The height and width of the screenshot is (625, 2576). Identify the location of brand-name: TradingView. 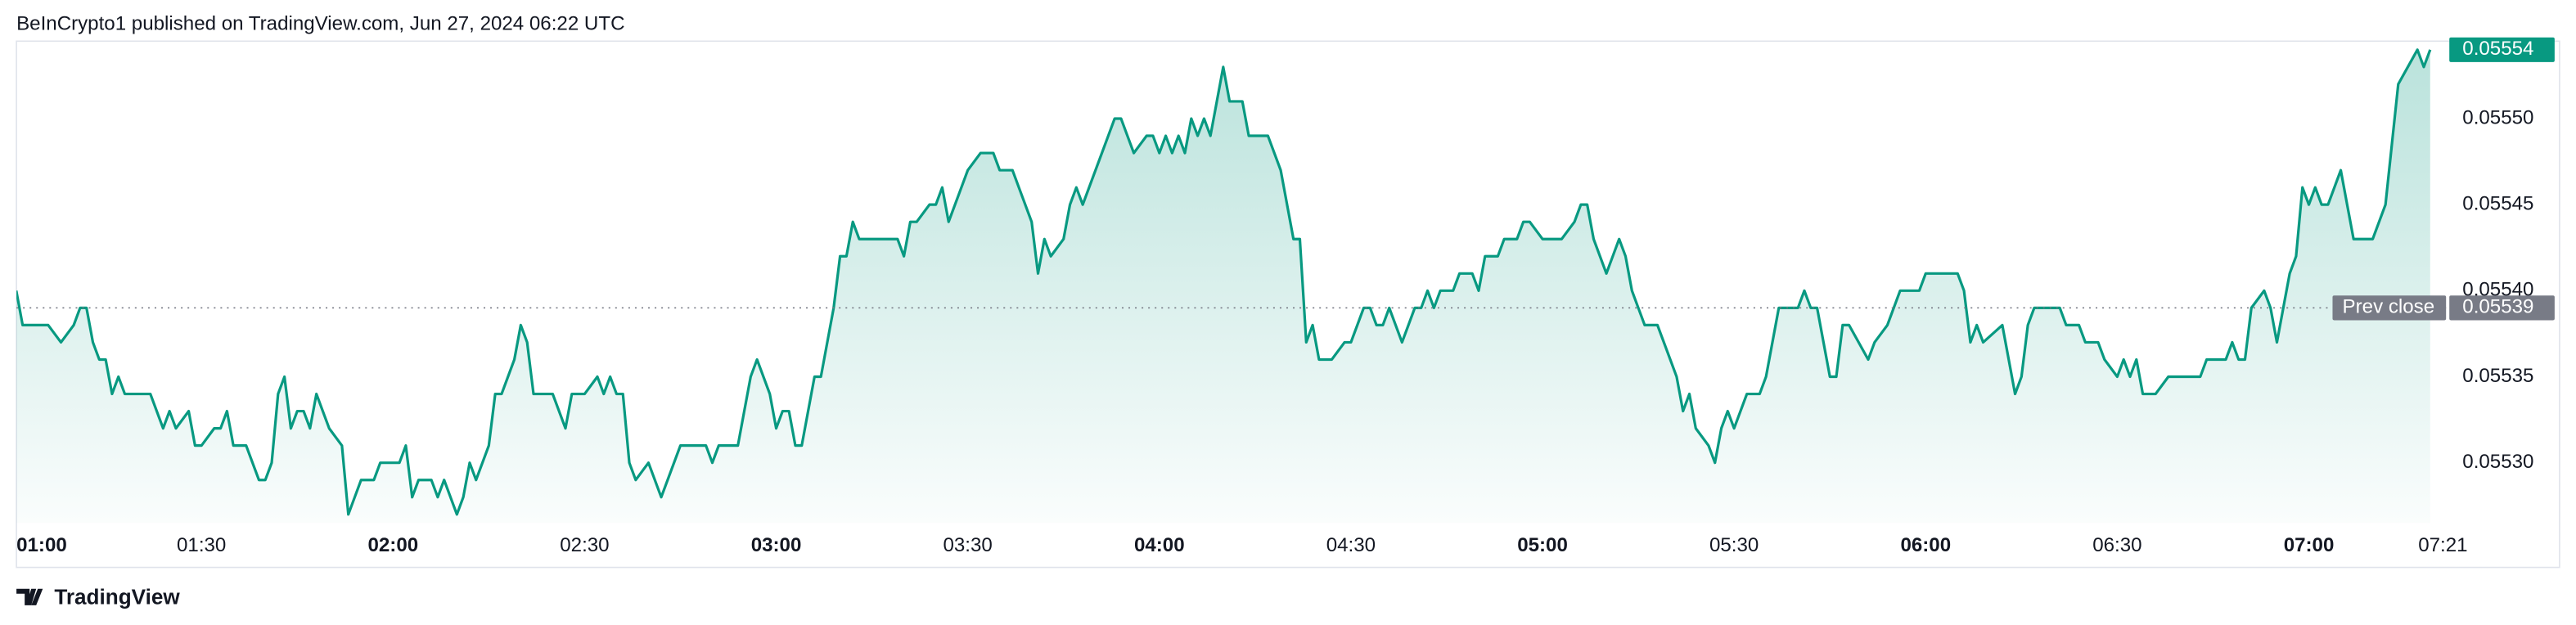
(117, 597).